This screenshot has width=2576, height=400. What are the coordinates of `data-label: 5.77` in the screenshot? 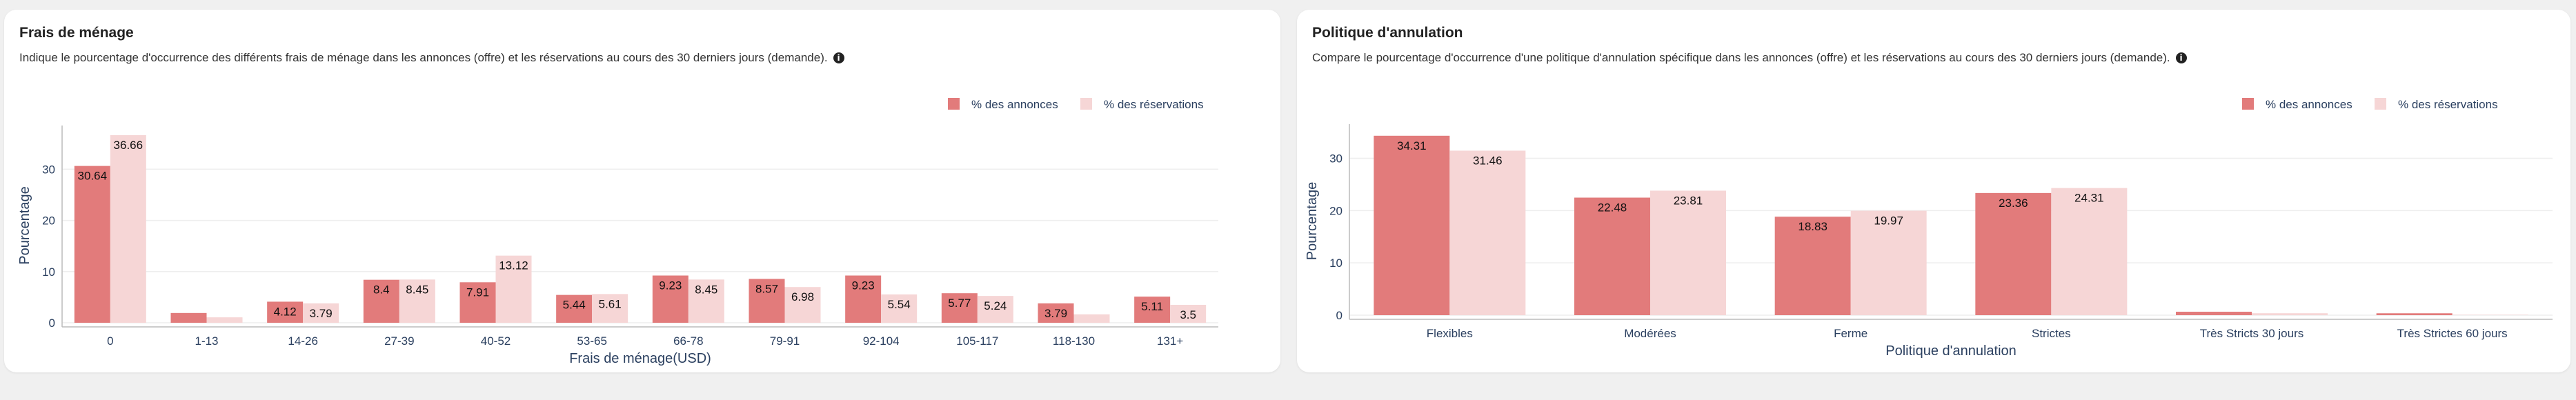 It's located at (959, 303).